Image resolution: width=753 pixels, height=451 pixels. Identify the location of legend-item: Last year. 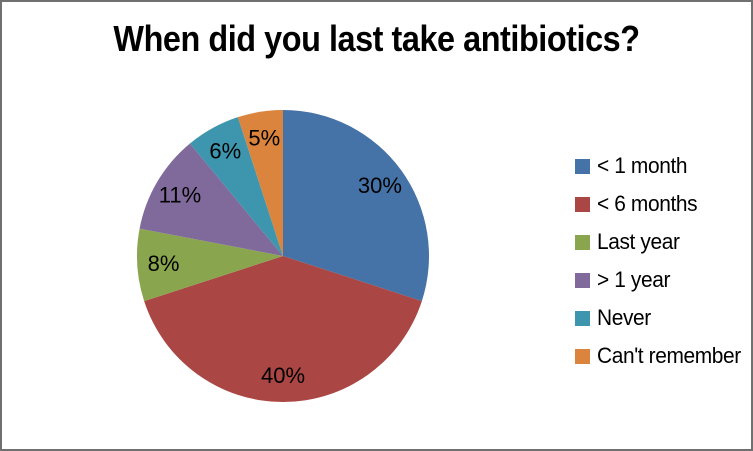
(661, 242).